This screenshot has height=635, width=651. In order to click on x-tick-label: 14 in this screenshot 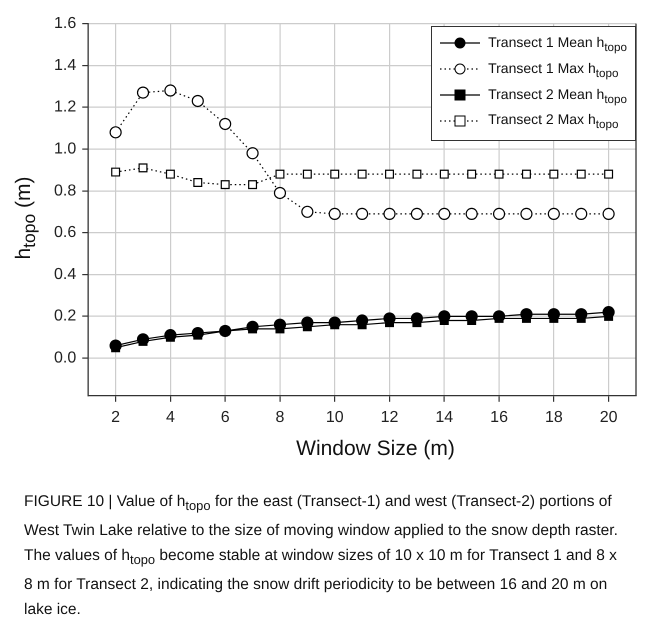, I will do `click(444, 417)`.